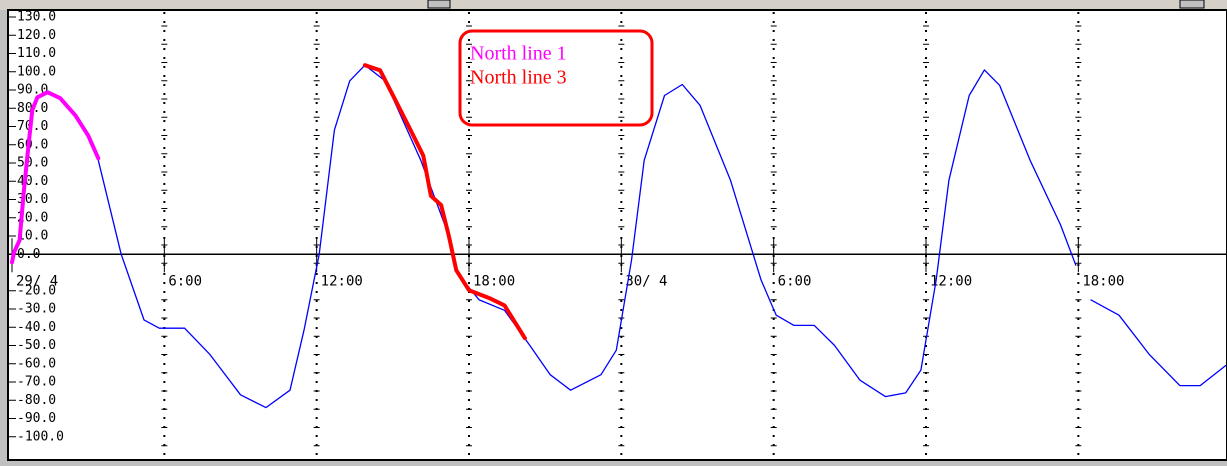  Describe the element at coordinates (36, 53) in the screenshot. I see `y-tick-label: 110.0` at that location.